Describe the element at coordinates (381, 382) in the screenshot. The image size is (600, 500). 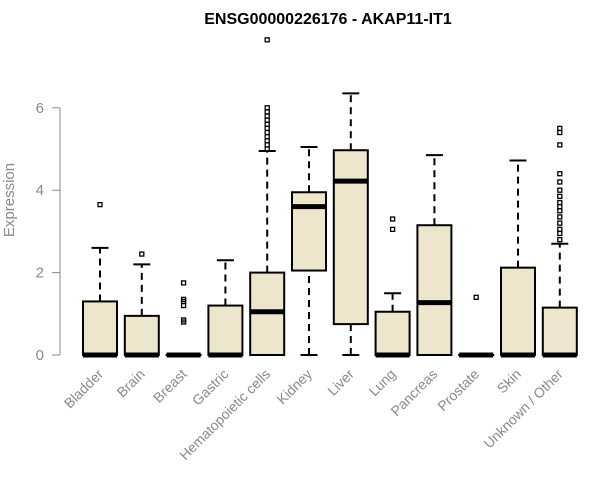
I see `x-tick-label: Lung` at that location.